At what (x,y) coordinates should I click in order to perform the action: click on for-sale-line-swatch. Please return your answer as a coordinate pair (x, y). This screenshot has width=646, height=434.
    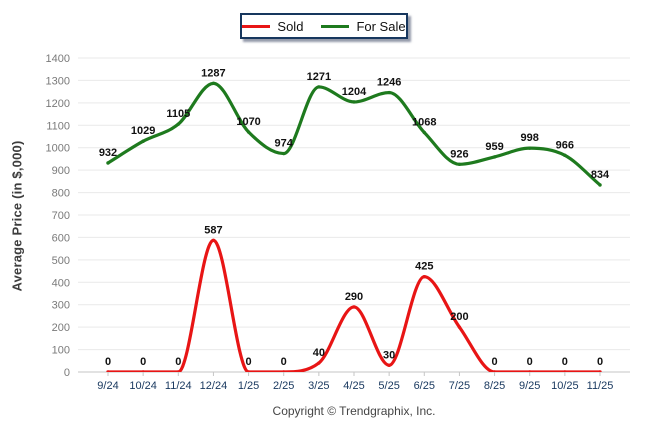
    Looking at the image, I should click on (335, 26).